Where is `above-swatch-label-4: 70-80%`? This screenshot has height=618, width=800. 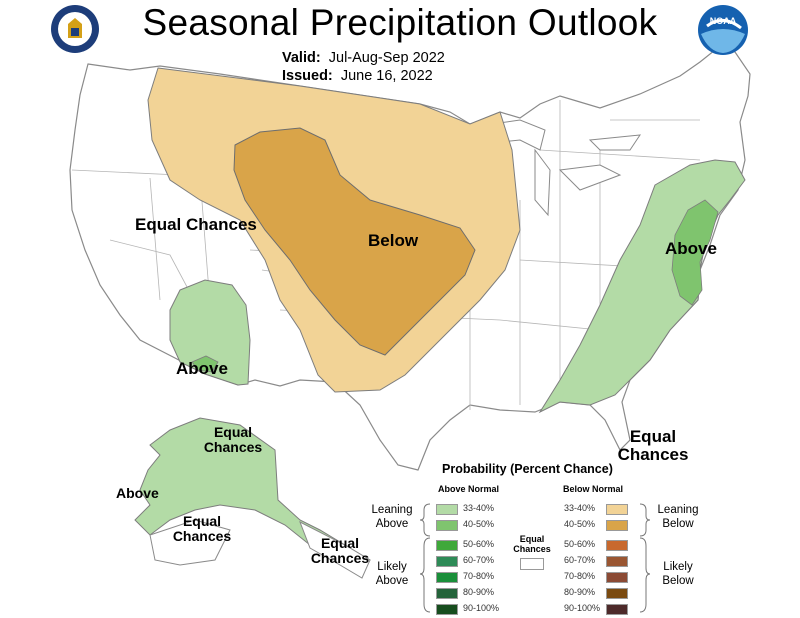 above-swatch-label-4: 70-80% is located at coordinates (479, 576).